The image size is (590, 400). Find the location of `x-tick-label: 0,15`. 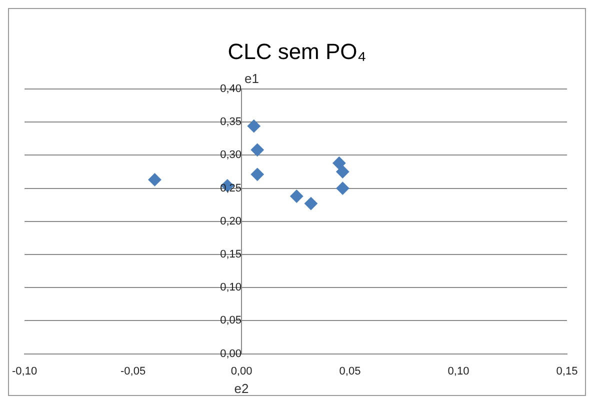

x-tick-label: 0,15 is located at coordinates (567, 371).